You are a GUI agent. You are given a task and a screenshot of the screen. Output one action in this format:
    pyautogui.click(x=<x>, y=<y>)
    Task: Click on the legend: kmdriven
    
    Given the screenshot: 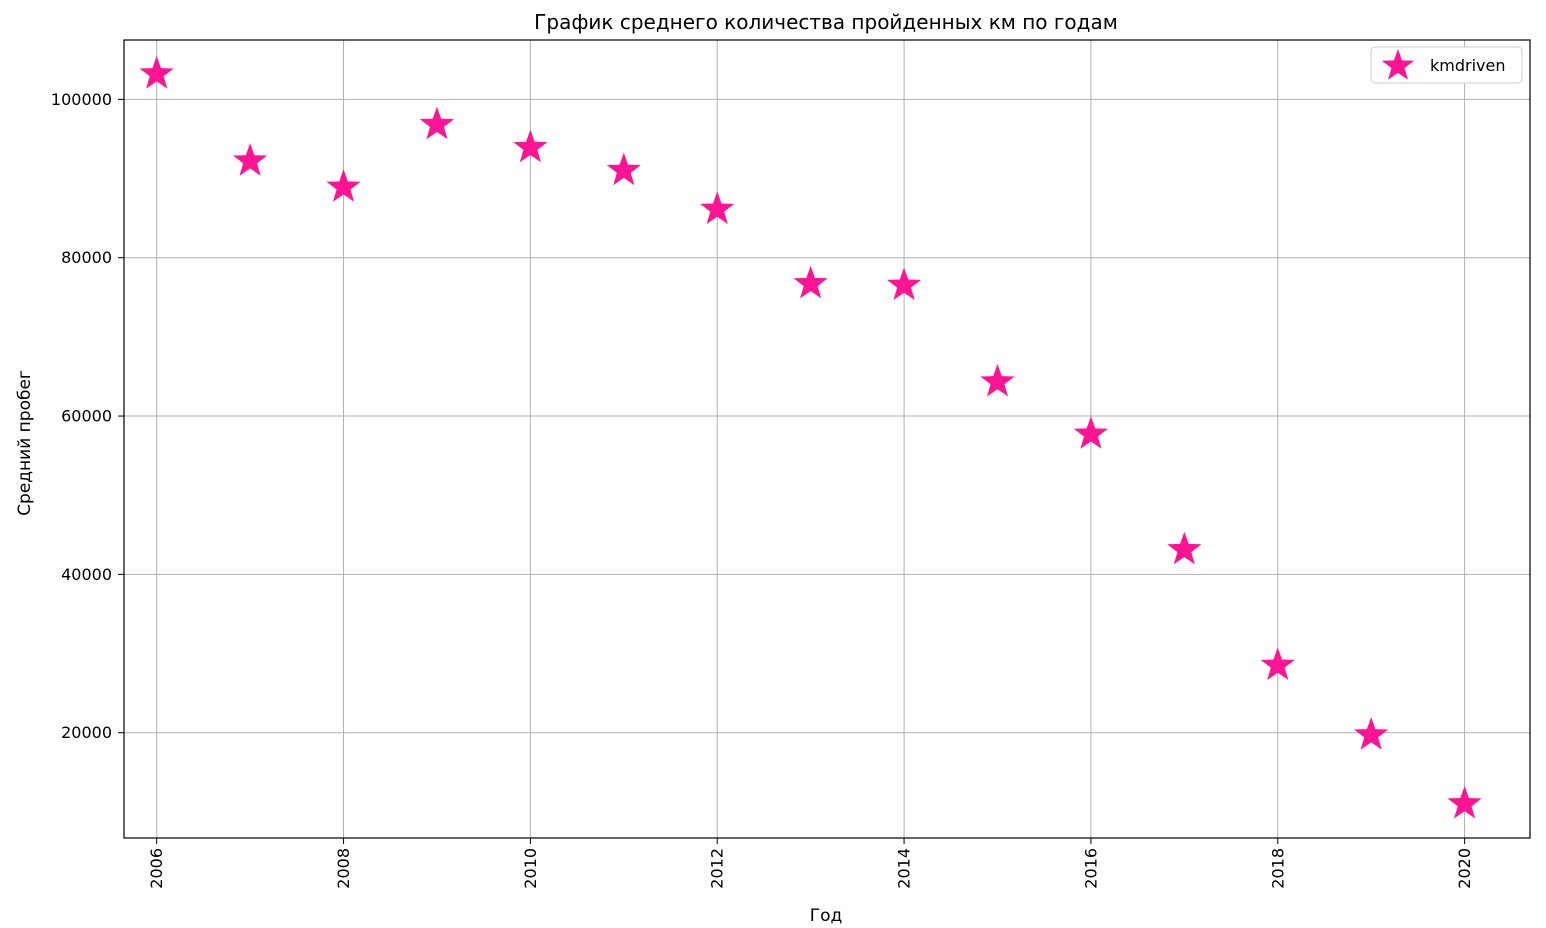 What is the action you would take?
    pyautogui.click(x=1446, y=65)
    